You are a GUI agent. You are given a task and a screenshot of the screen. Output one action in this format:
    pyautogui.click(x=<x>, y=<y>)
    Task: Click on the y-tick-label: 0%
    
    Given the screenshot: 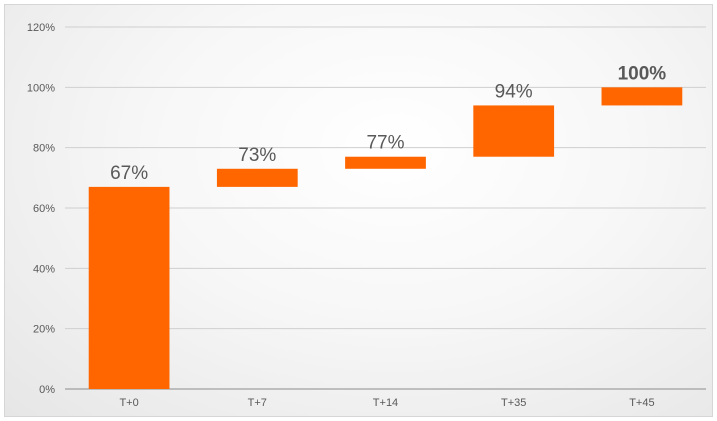 What is the action you would take?
    pyautogui.click(x=47, y=390)
    